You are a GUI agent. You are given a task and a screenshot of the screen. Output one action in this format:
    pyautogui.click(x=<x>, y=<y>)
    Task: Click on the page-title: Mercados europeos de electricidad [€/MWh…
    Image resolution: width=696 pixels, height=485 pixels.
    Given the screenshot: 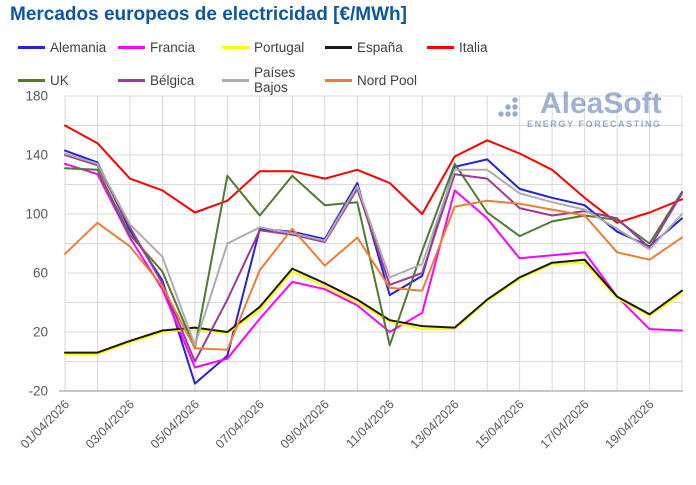 What is the action you would take?
    pyautogui.click(x=208, y=14)
    